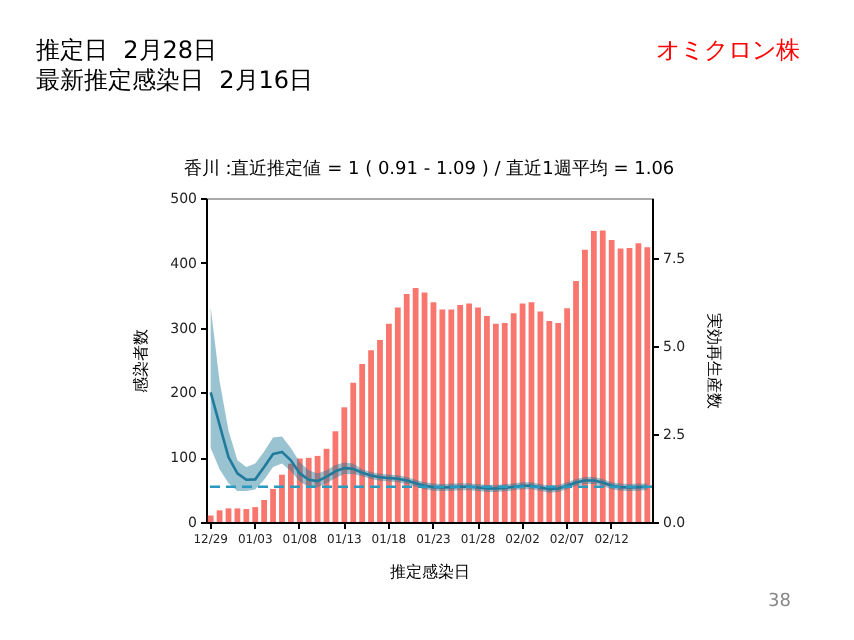 The height and width of the screenshot is (640, 854). What do you see at coordinates (175, 81) in the screenshot?
I see `text: 最新推定感染日 2月16日` at bounding box center [175, 81].